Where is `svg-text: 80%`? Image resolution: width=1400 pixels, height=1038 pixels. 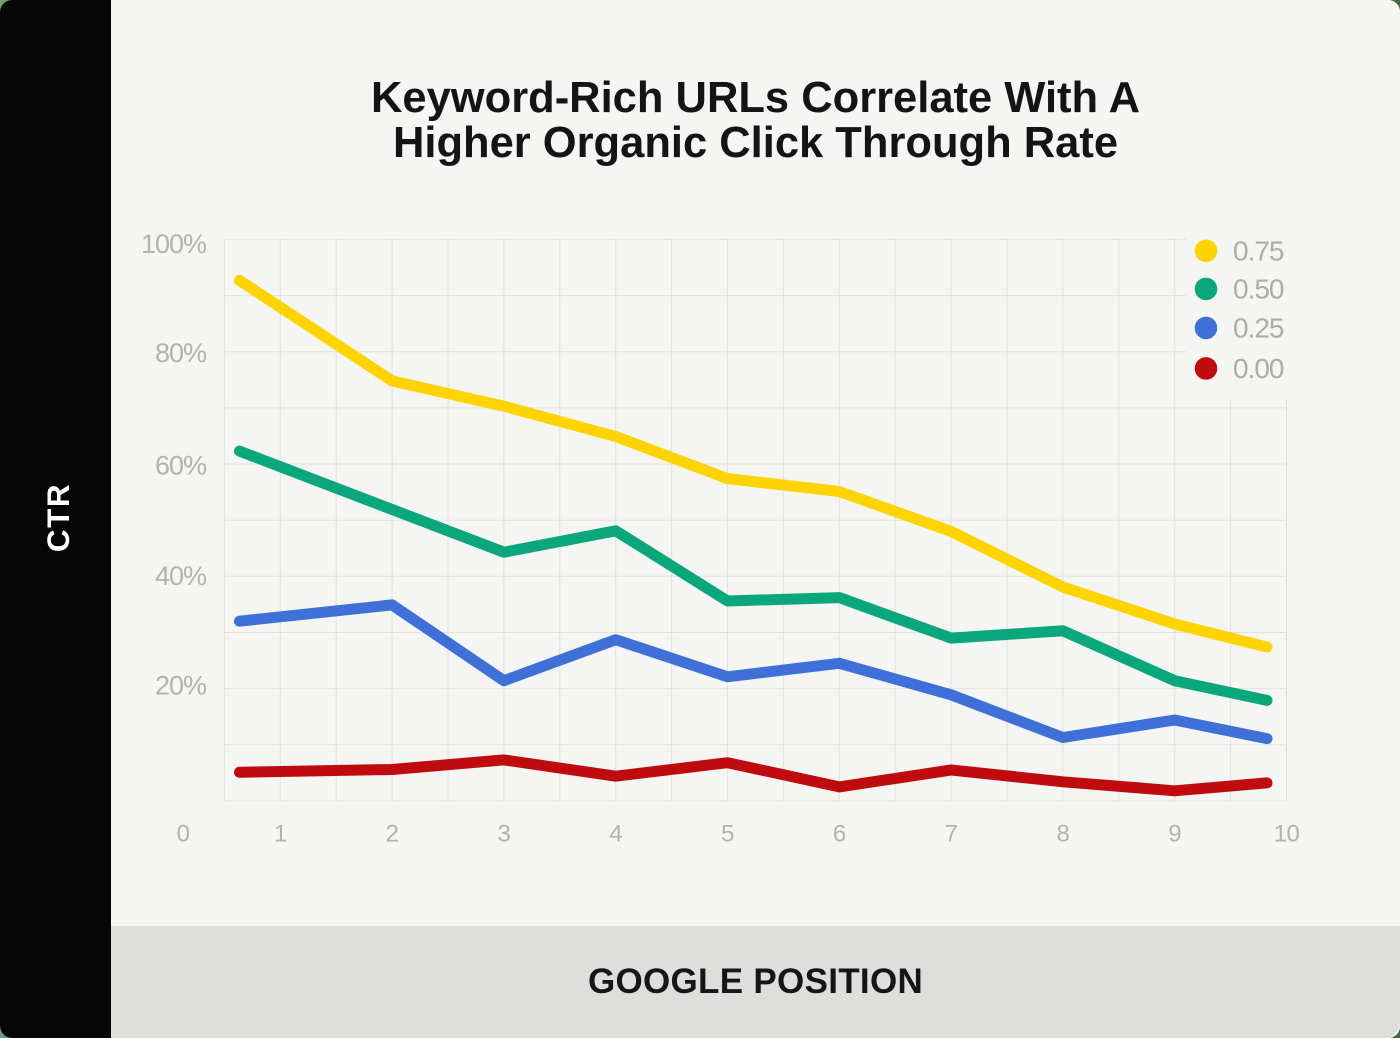
svg-text: 80% is located at coordinates (181, 353).